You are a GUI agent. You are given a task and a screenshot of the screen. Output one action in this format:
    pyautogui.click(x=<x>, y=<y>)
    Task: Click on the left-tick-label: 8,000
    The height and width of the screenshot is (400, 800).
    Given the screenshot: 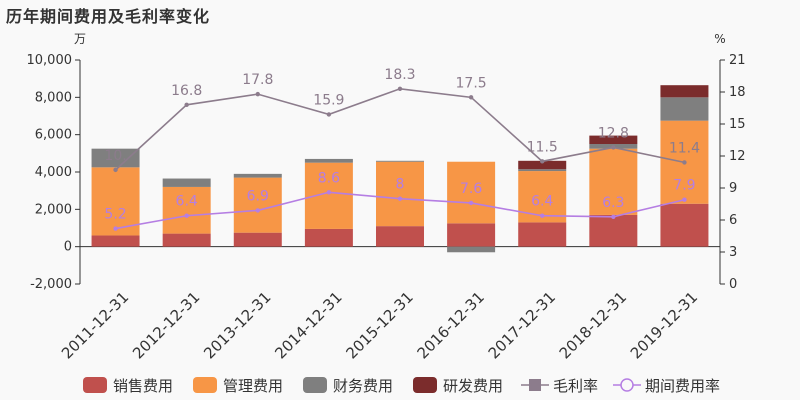 What is the action you would take?
    pyautogui.click(x=53, y=97)
    